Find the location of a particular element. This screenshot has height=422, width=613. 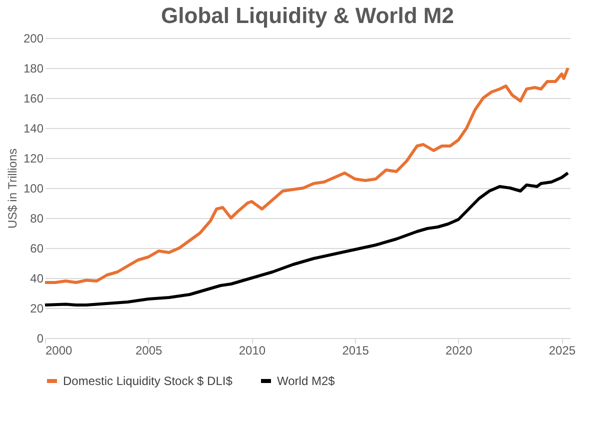

x-tick-label: 2020 is located at coordinates (459, 351).